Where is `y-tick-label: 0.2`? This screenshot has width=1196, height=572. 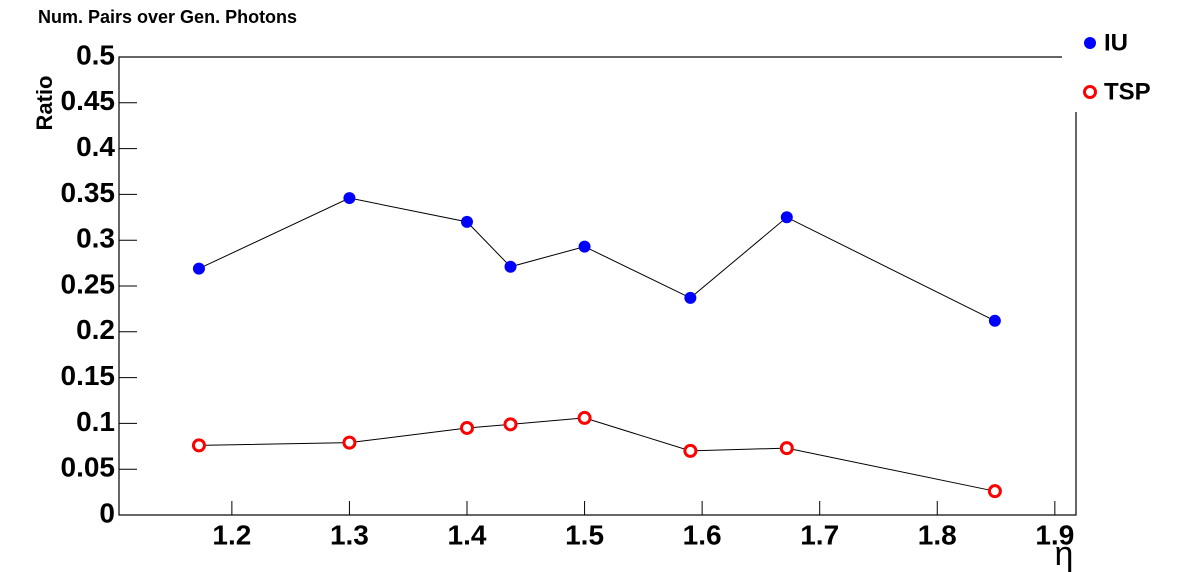
y-tick-label: 0.2 is located at coordinates (95, 329).